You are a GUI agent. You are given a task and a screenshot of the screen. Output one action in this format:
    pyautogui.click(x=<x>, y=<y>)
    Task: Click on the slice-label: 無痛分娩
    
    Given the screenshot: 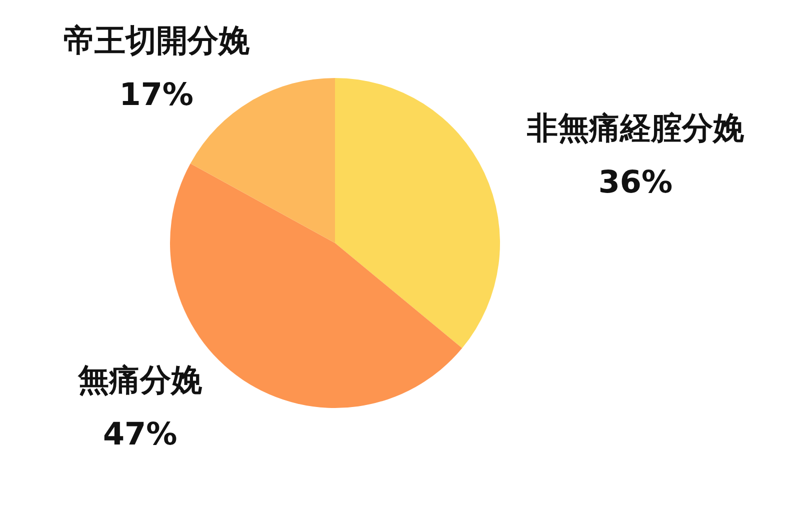 What is the action you would take?
    pyautogui.click(x=140, y=380)
    